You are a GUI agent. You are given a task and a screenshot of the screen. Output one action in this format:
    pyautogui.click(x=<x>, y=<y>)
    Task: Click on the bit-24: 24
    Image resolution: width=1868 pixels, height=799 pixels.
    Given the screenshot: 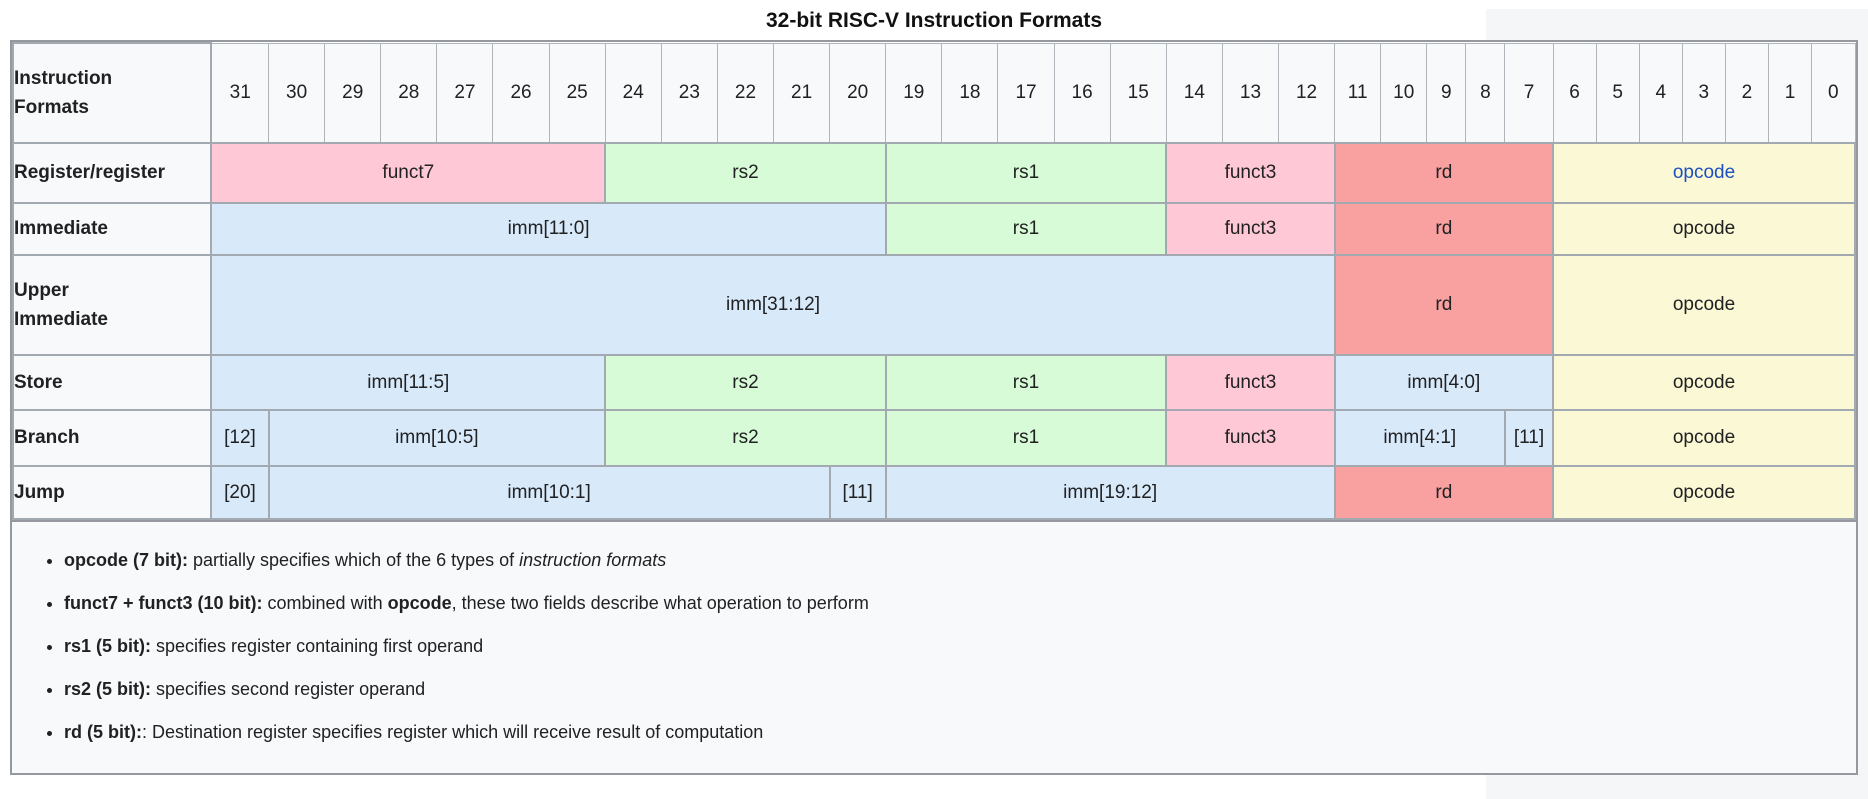 What is the action you would take?
    pyautogui.click(x=633, y=93)
    